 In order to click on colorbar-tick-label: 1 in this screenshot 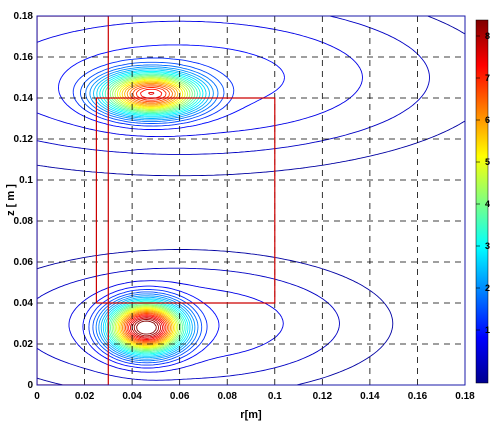, I will do `click(487, 330)`.